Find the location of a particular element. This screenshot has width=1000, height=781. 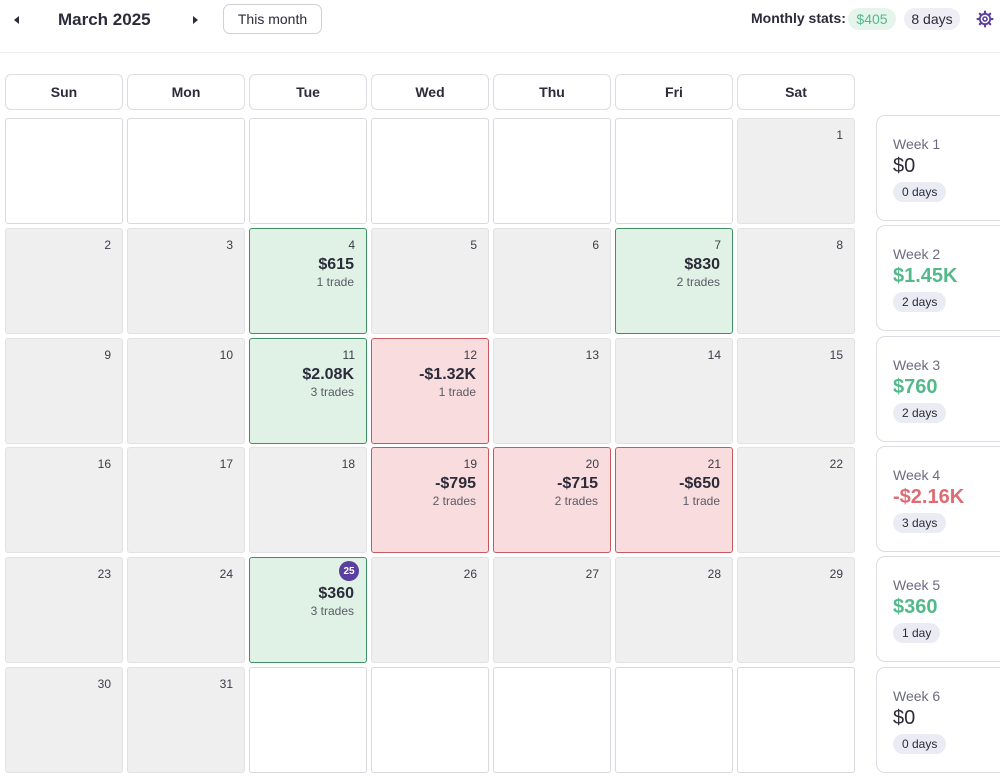

day-number: 5 is located at coordinates (473, 245).